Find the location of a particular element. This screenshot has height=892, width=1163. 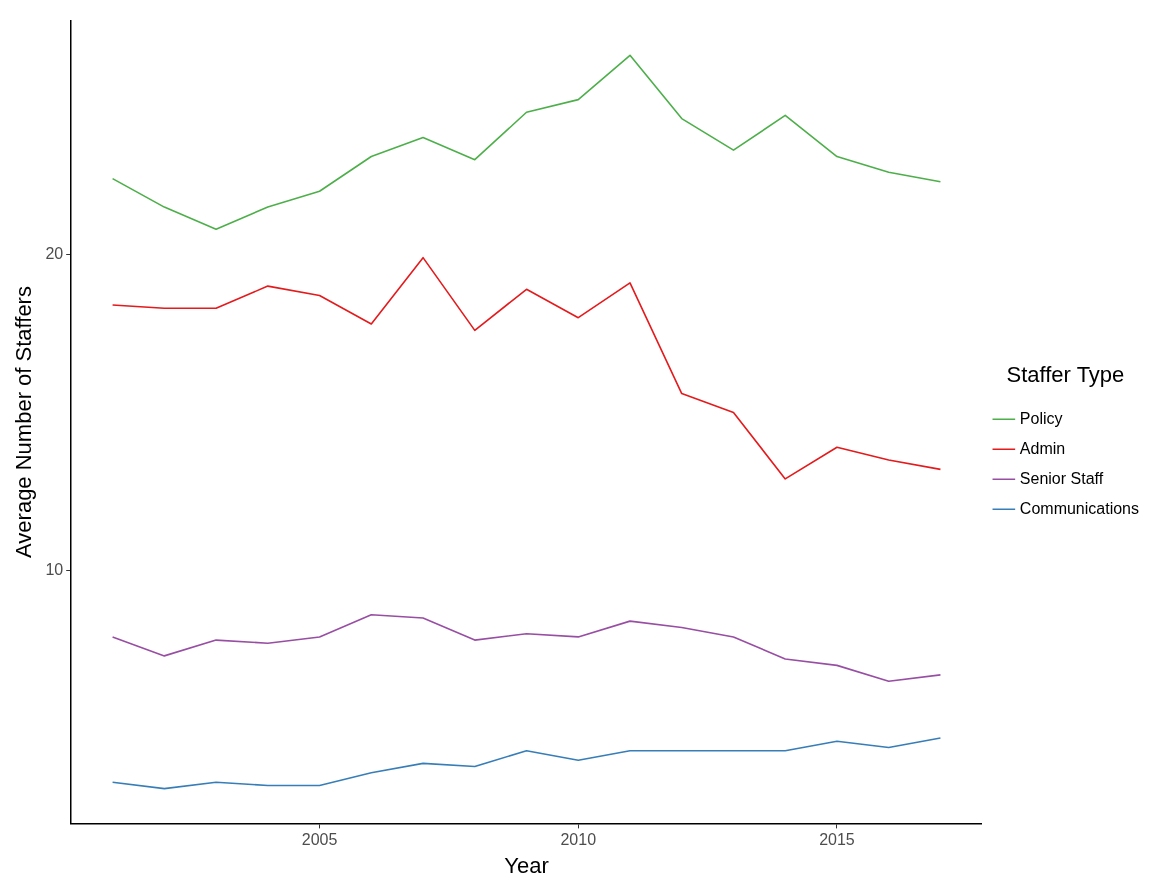

legend-label: Policy is located at coordinates (1041, 418).